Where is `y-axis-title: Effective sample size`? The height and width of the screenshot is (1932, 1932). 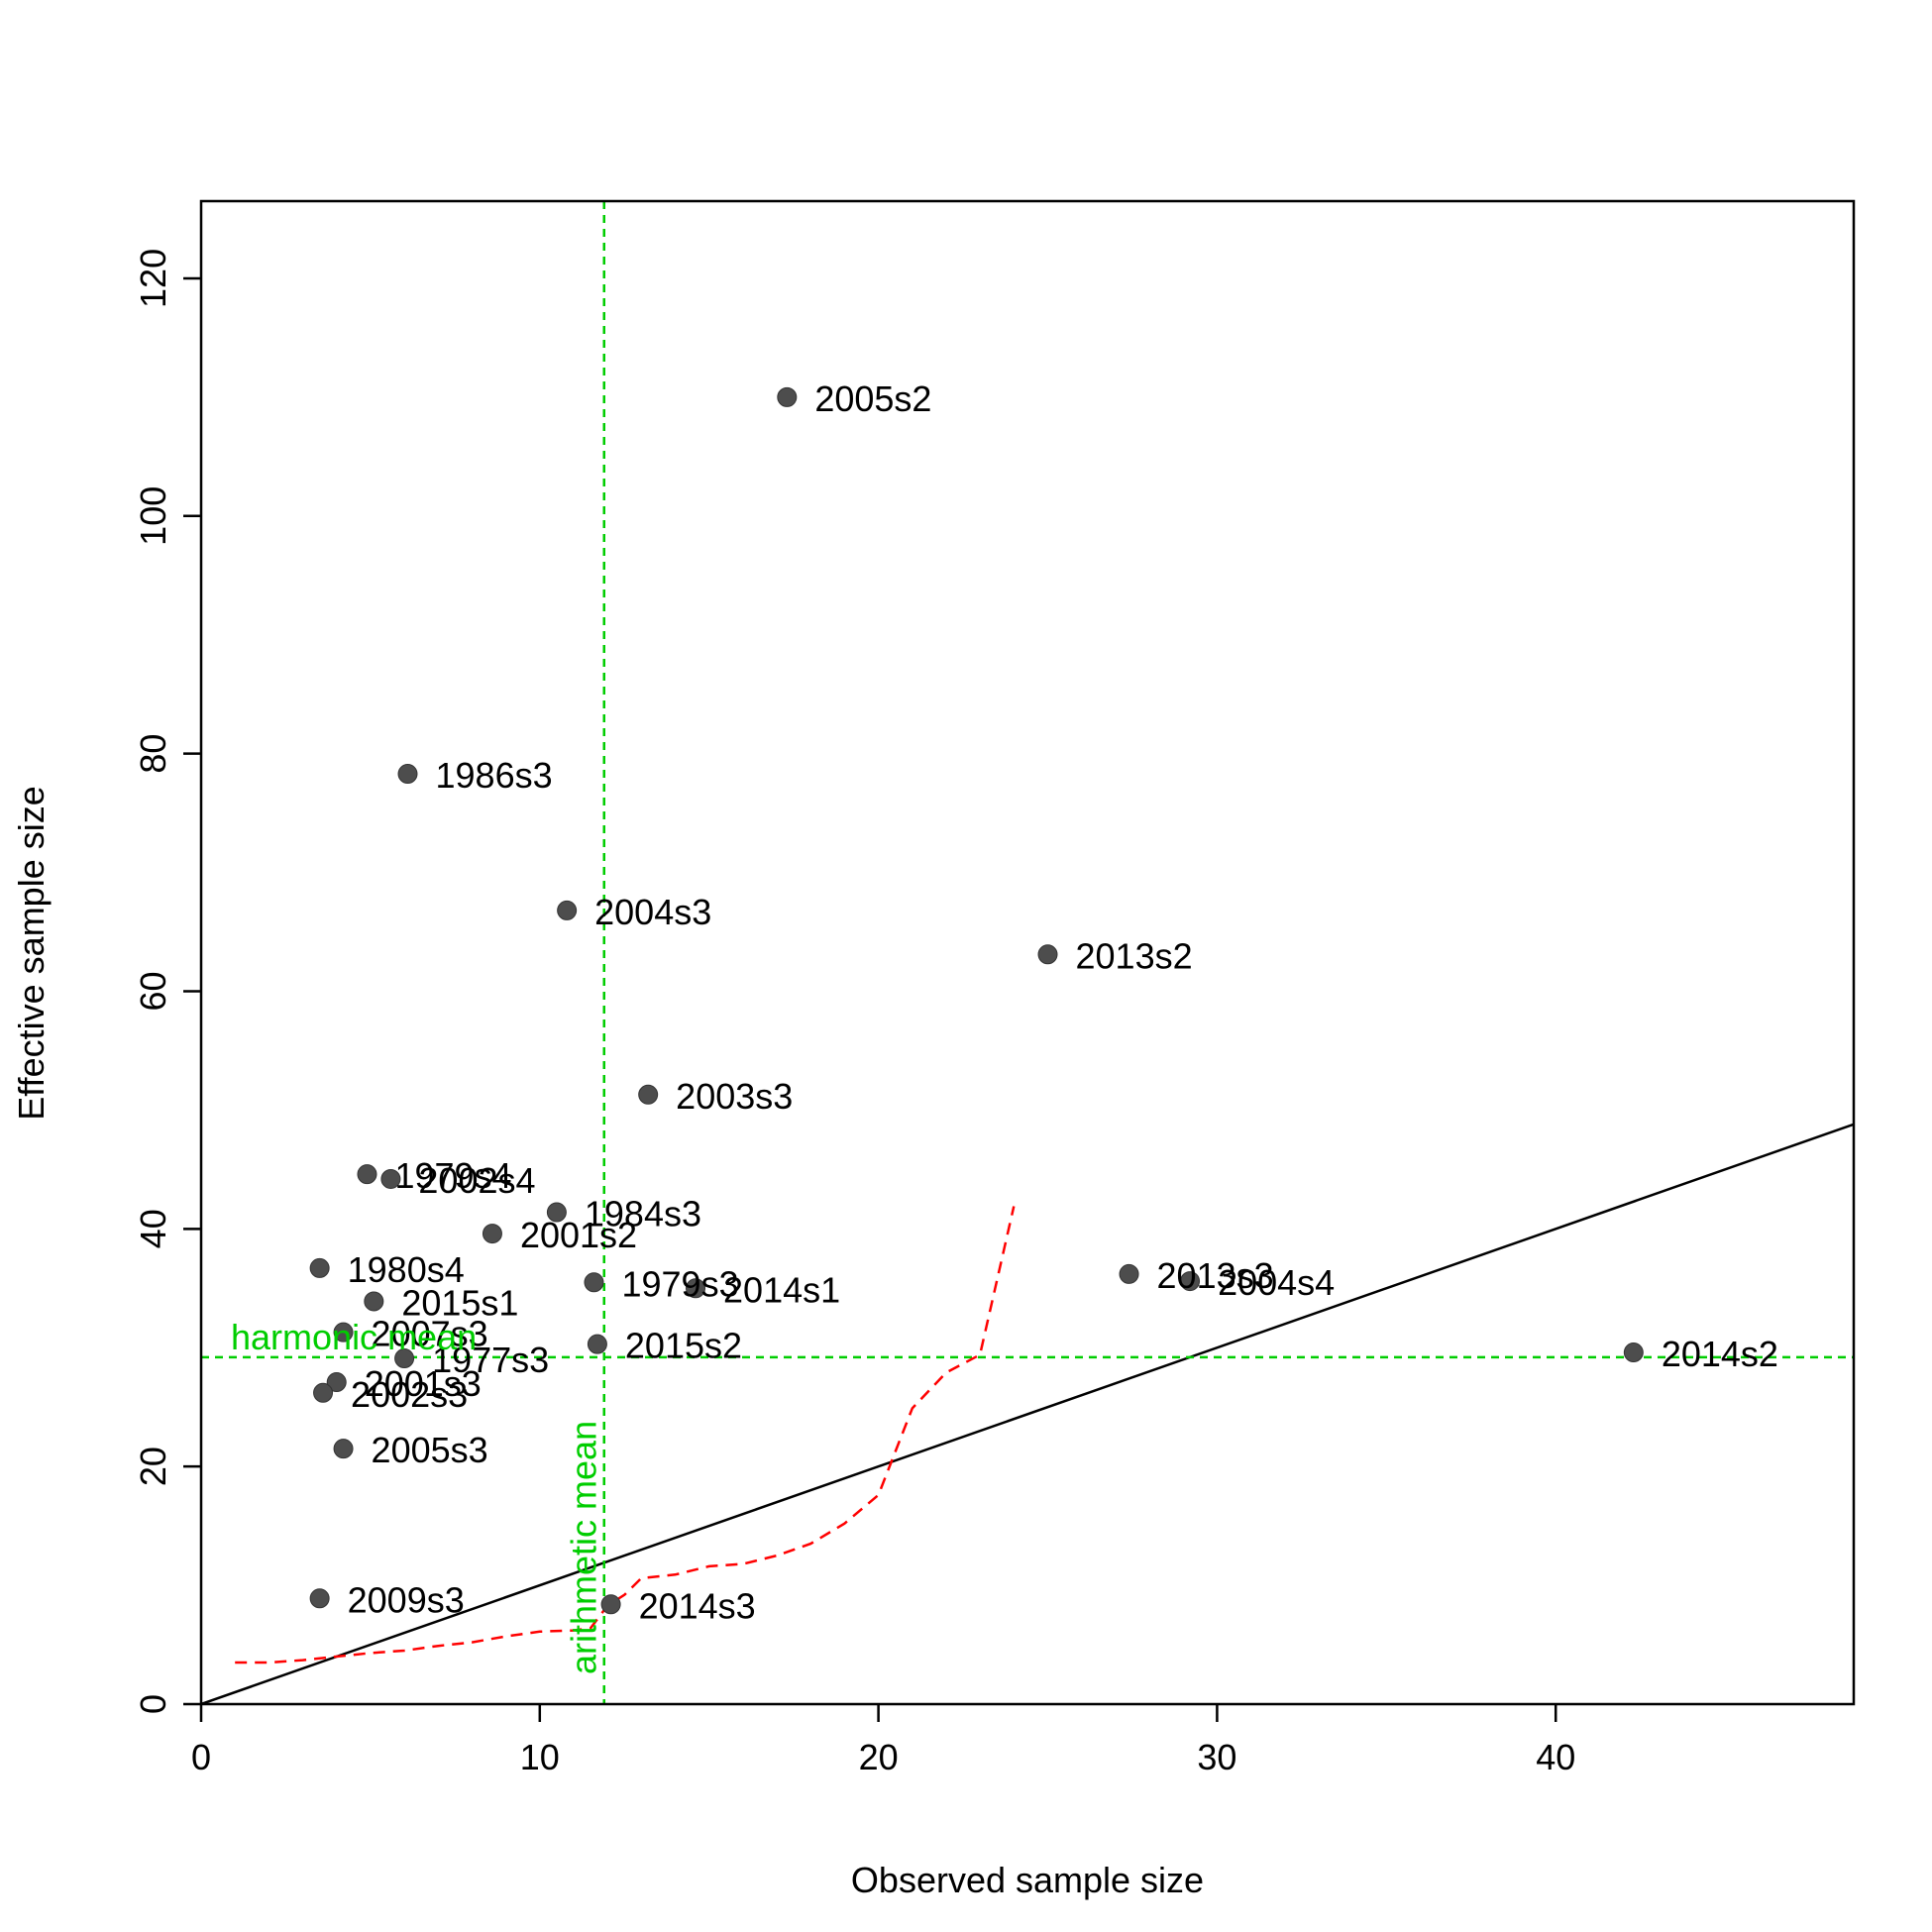 y-axis-title: Effective sample size is located at coordinates (31, 953).